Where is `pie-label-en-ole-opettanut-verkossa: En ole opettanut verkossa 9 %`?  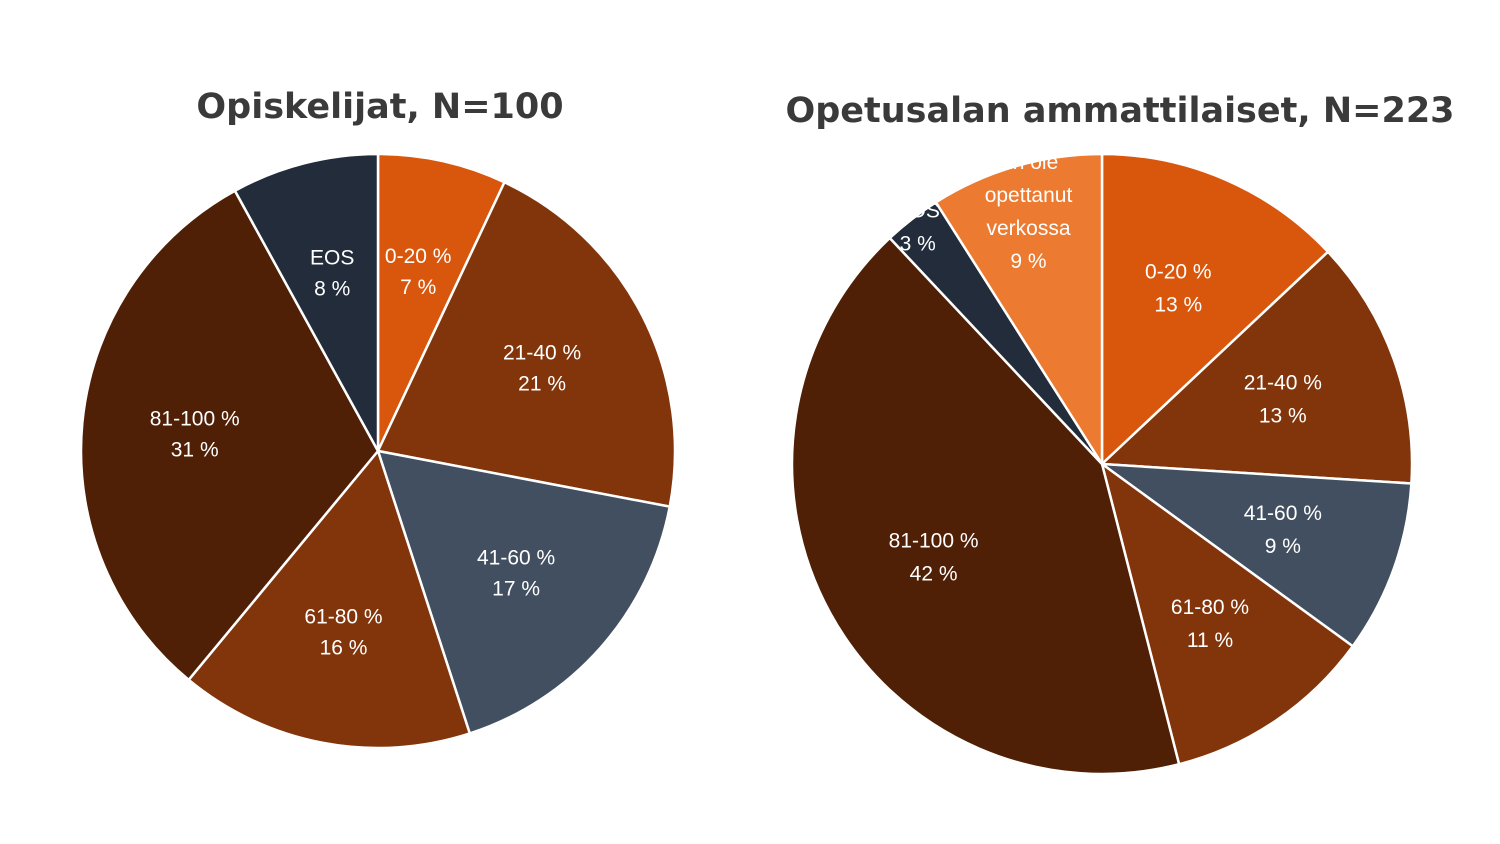 pie-label-en-ole-opettanut-verkossa: En ole opettanut verkossa 9 % is located at coordinates (1029, 212).